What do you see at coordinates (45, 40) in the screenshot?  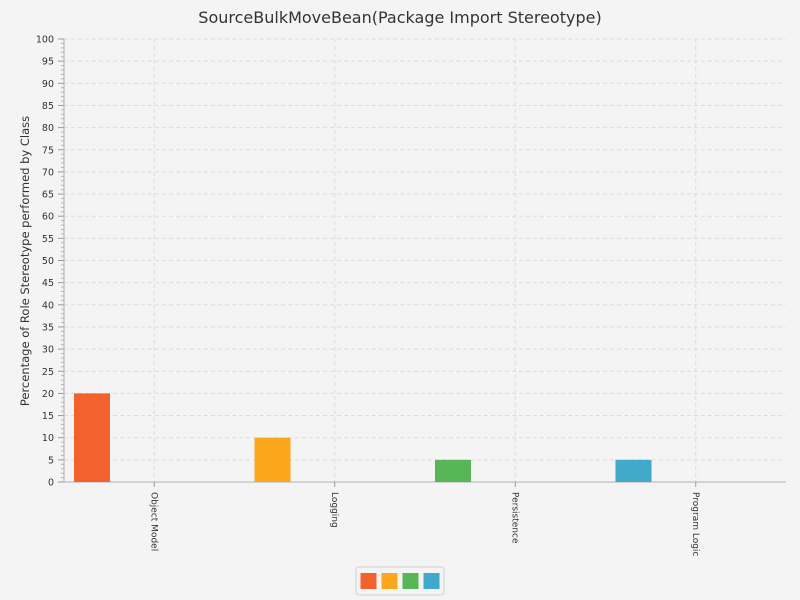 I see `y-tick-label: 100` at bounding box center [45, 40].